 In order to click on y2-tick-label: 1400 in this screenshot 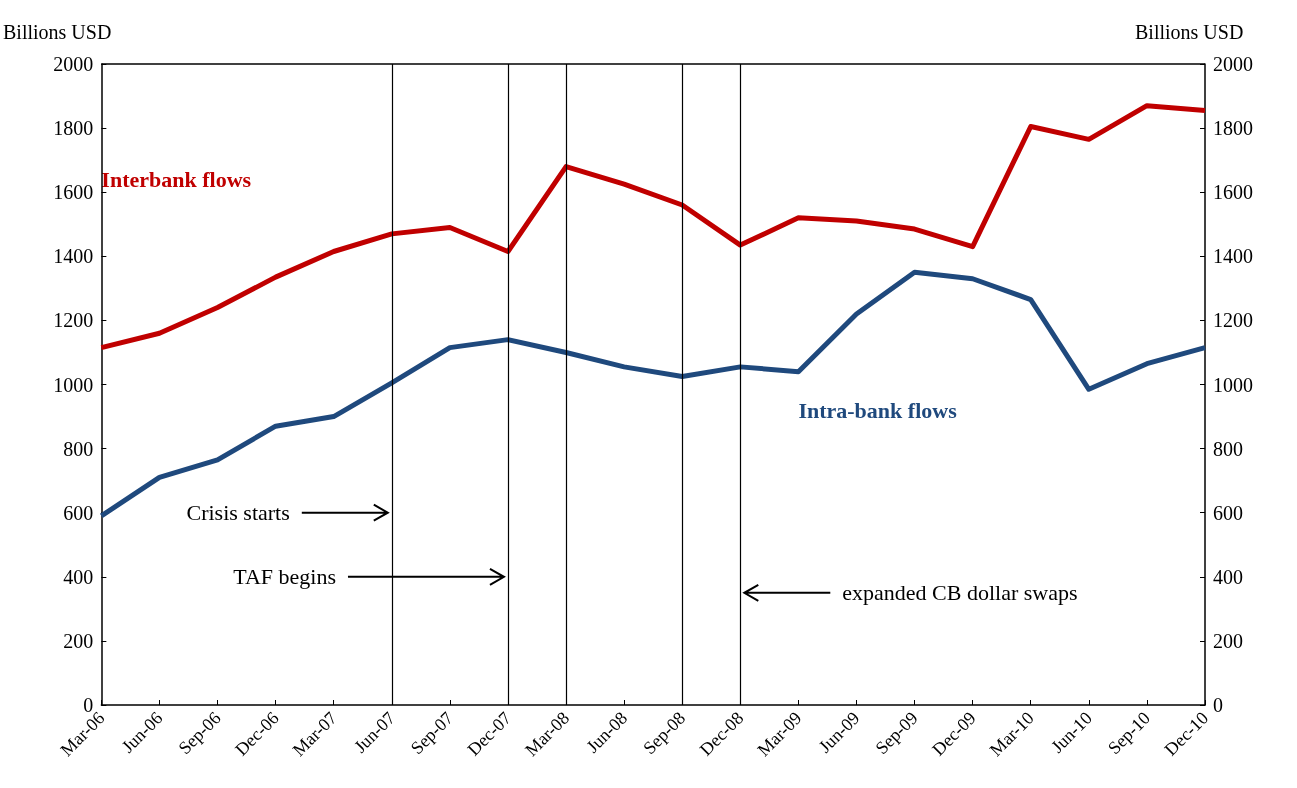, I will do `click(1233, 256)`.